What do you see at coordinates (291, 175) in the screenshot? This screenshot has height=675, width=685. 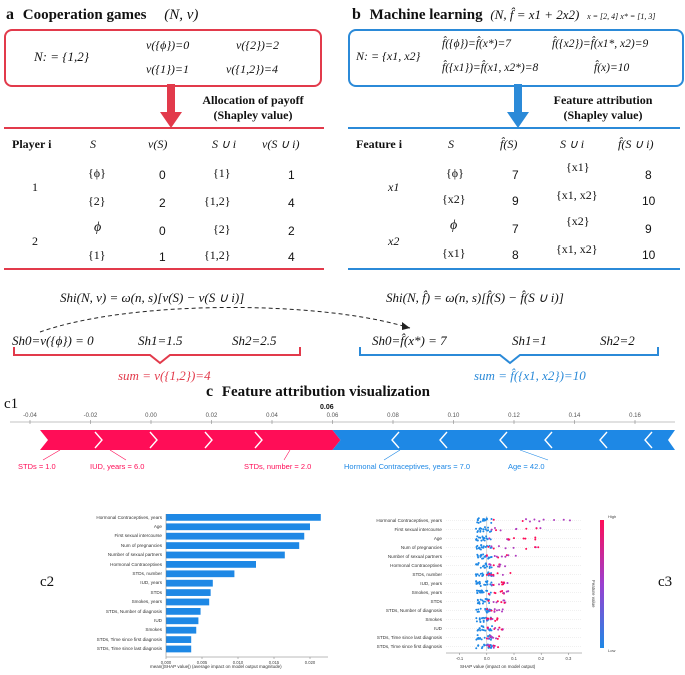 I see `panel-a-row1-vsui: 1` at bounding box center [291, 175].